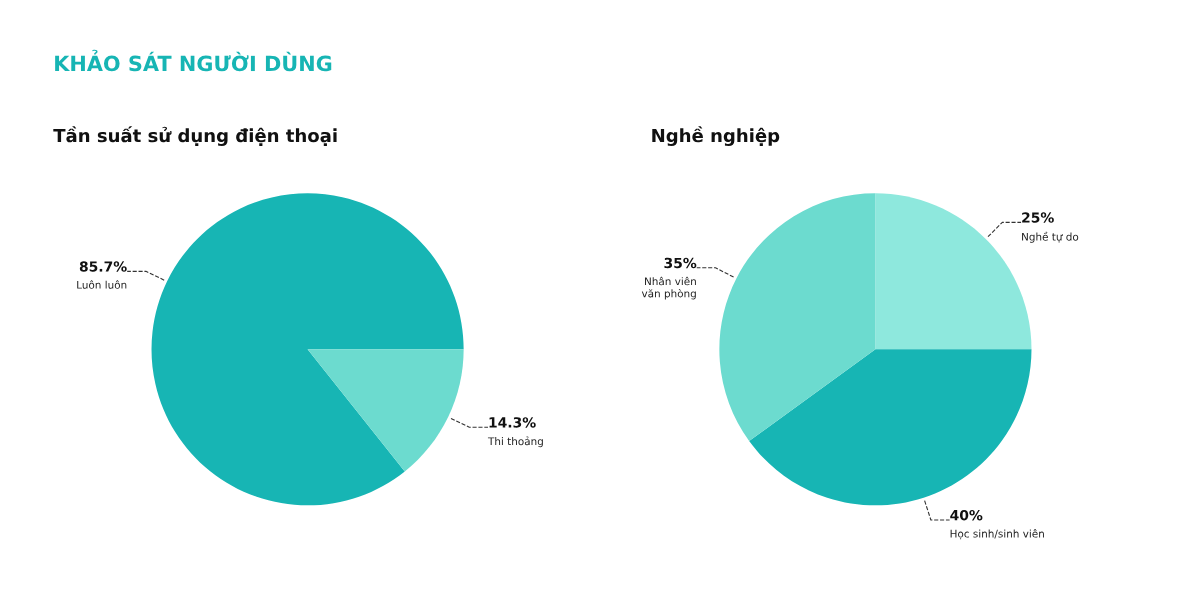 The width and height of the screenshot is (1183, 592). Describe the element at coordinates (1050, 237) in the screenshot. I see `slice-label: Nghề tự do` at that location.